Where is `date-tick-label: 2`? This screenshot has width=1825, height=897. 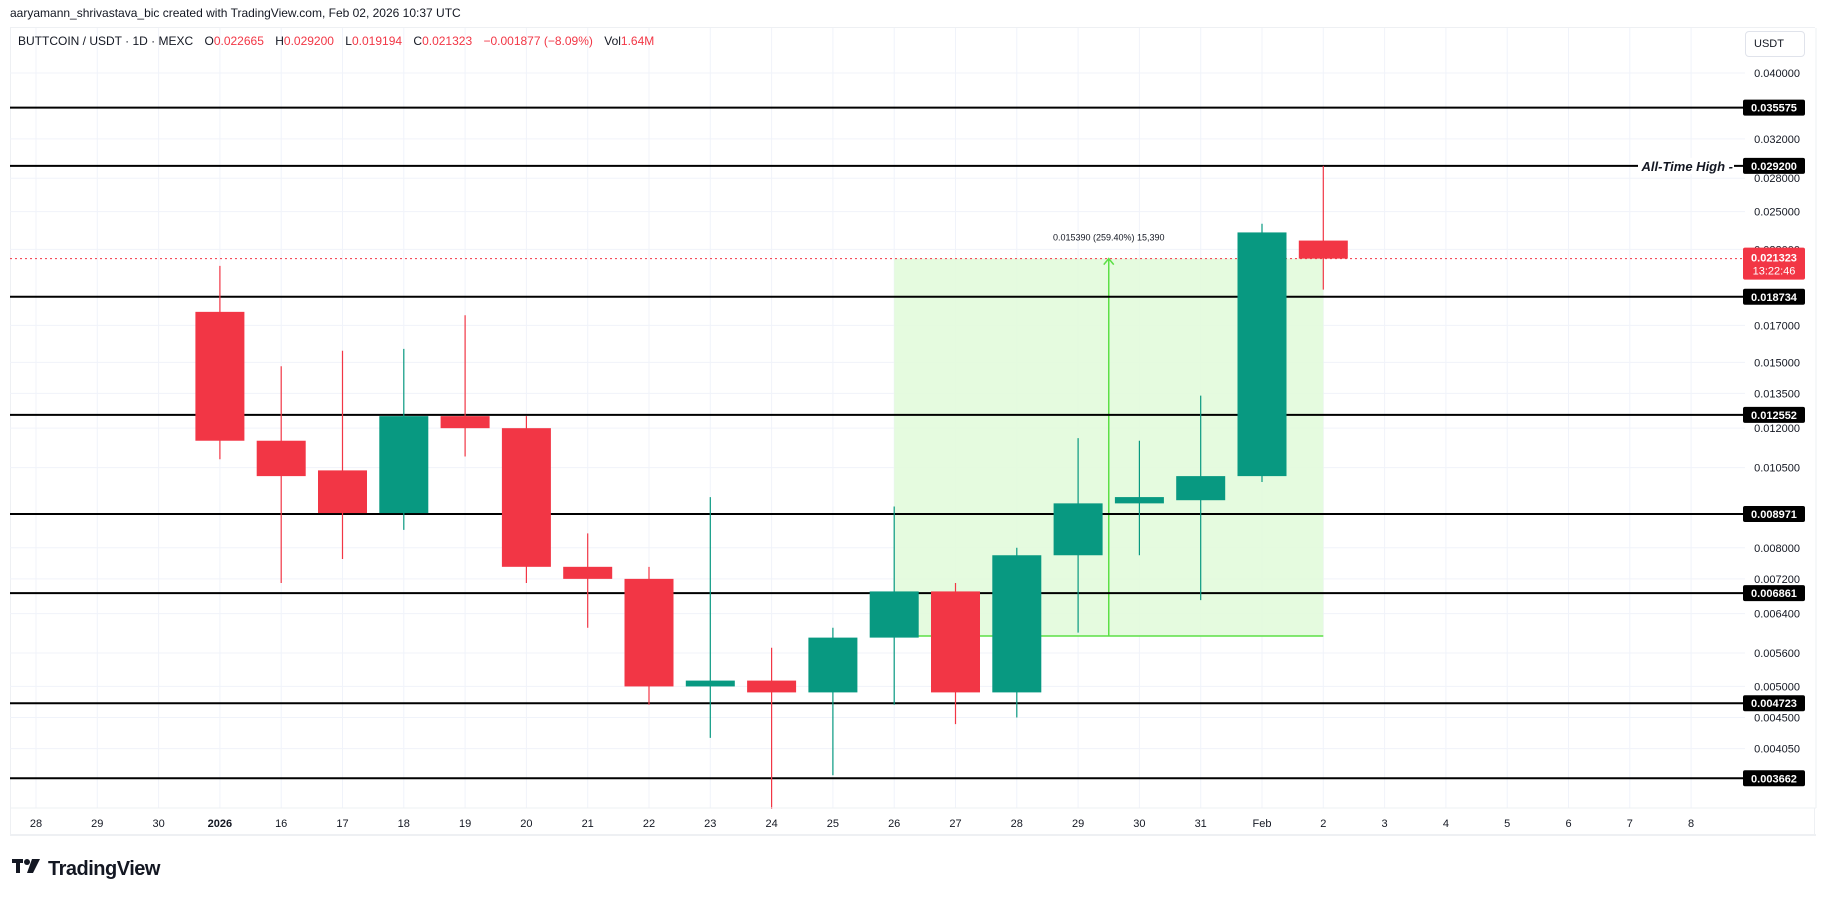 date-tick-label: 2 is located at coordinates (1323, 824).